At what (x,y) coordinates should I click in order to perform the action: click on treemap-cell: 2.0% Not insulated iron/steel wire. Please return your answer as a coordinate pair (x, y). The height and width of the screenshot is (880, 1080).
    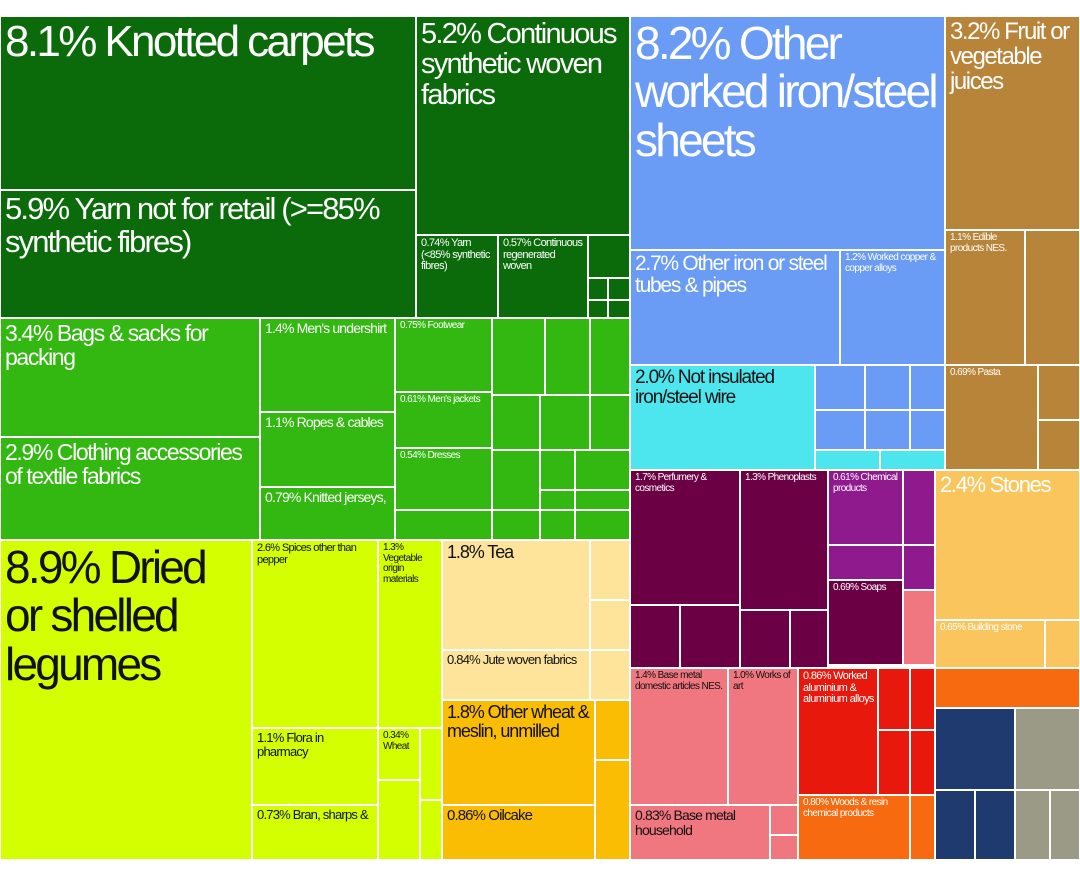
    Looking at the image, I should click on (722, 417).